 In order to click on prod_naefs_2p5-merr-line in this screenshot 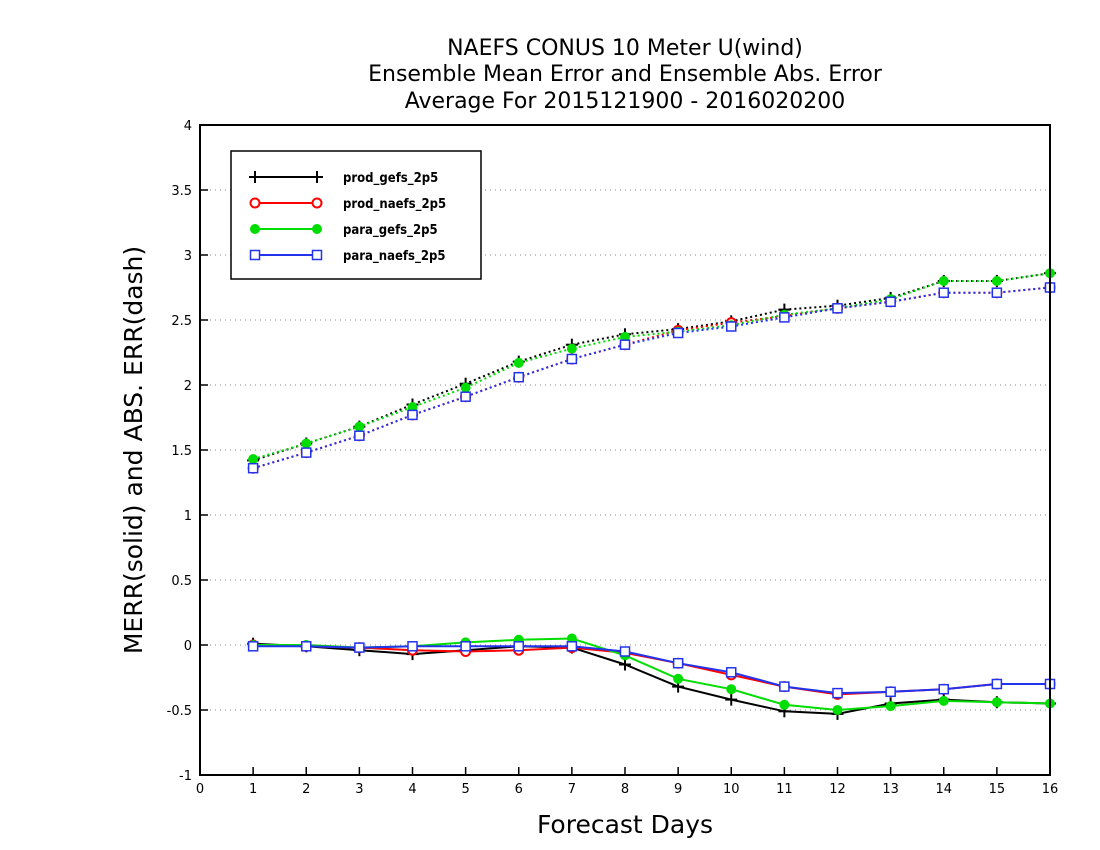, I will do `click(651, 670)`.